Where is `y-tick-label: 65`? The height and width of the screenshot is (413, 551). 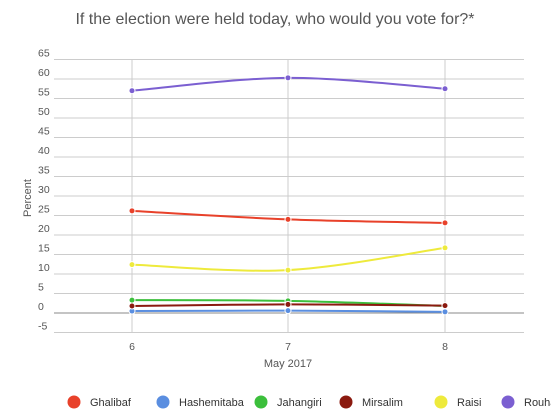
y-tick-label: 65 is located at coordinates (44, 54).